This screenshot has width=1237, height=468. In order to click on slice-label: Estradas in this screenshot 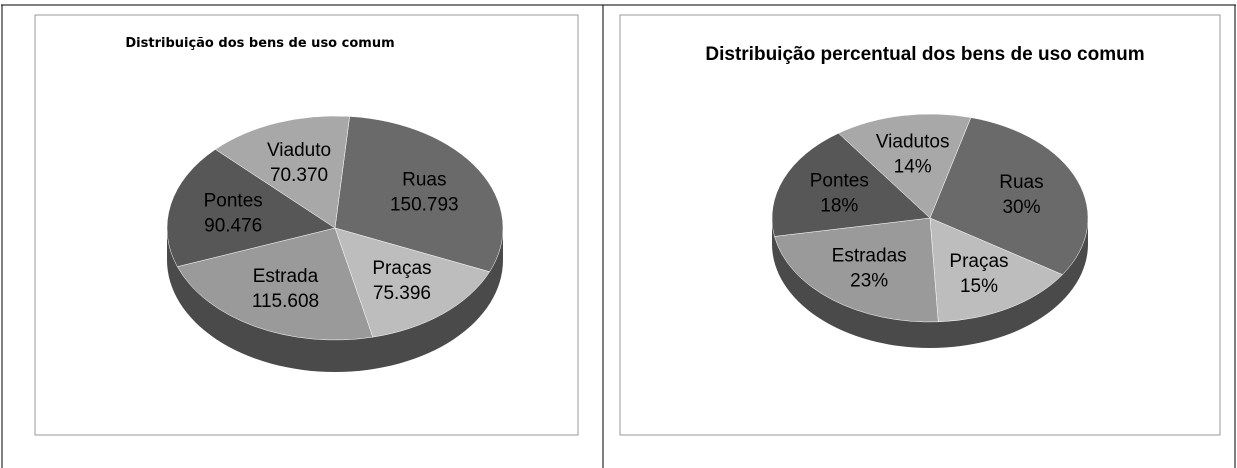, I will do `click(869, 256)`.